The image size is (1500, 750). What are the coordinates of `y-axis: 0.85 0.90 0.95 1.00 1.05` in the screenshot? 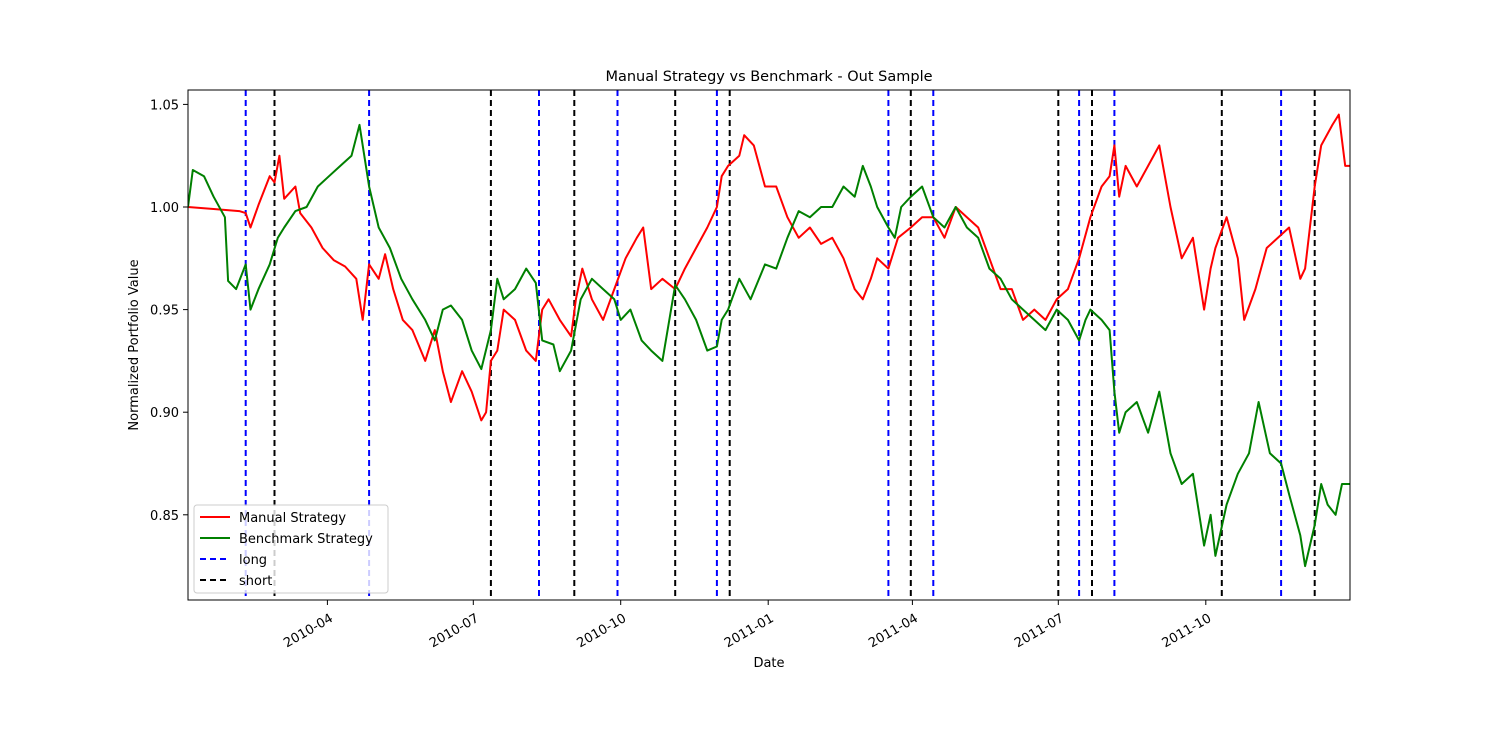 It's located at (169, 311).